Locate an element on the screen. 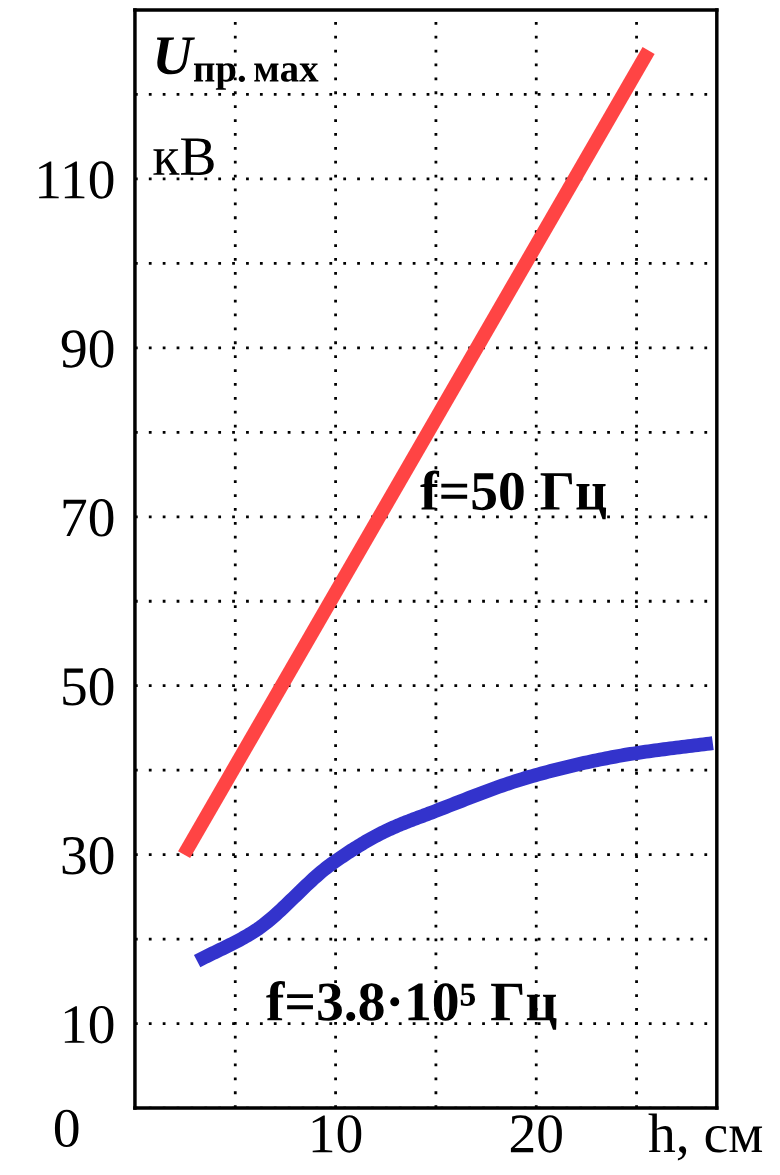 The image size is (780, 1175). y-tick-label: 90 is located at coordinates (87, 349).